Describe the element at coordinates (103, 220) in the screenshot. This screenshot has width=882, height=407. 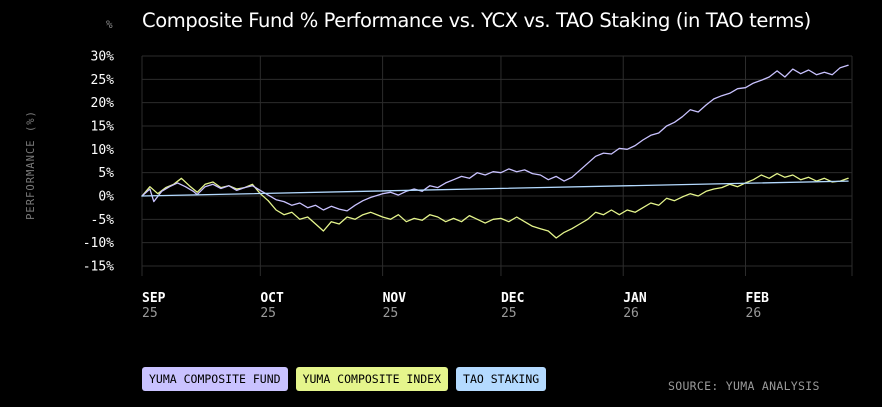
I see `y-tick-label: -5%` at that location.